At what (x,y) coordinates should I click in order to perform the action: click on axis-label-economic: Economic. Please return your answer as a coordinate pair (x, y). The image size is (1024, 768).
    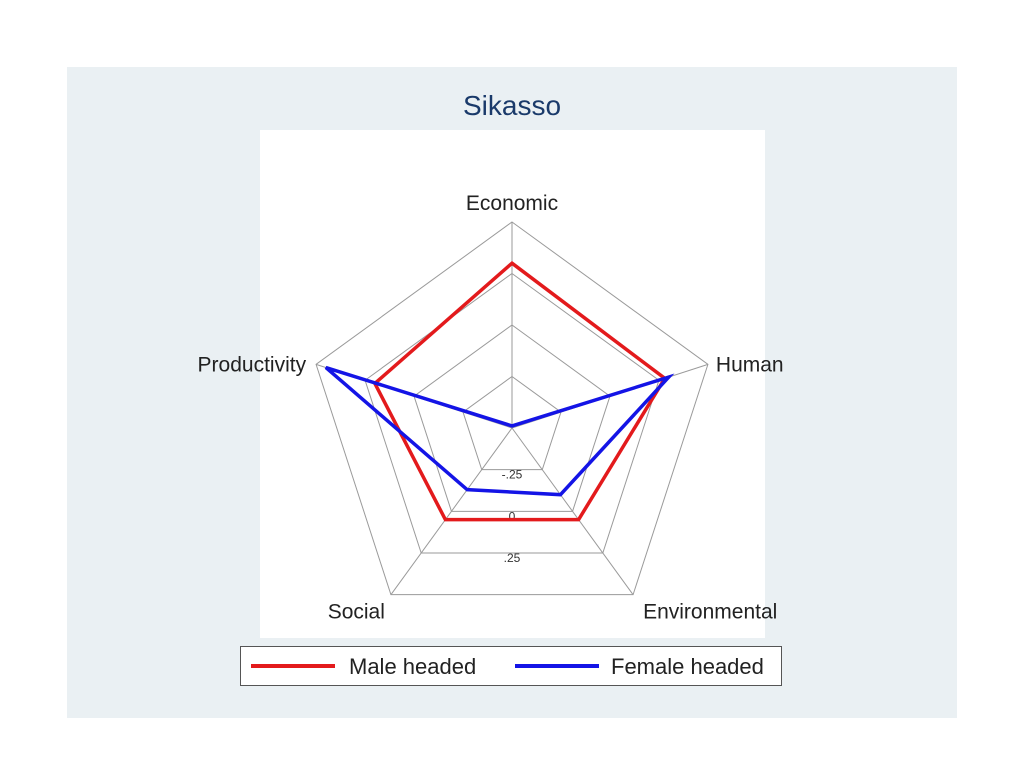
    Looking at the image, I should click on (512, 203).